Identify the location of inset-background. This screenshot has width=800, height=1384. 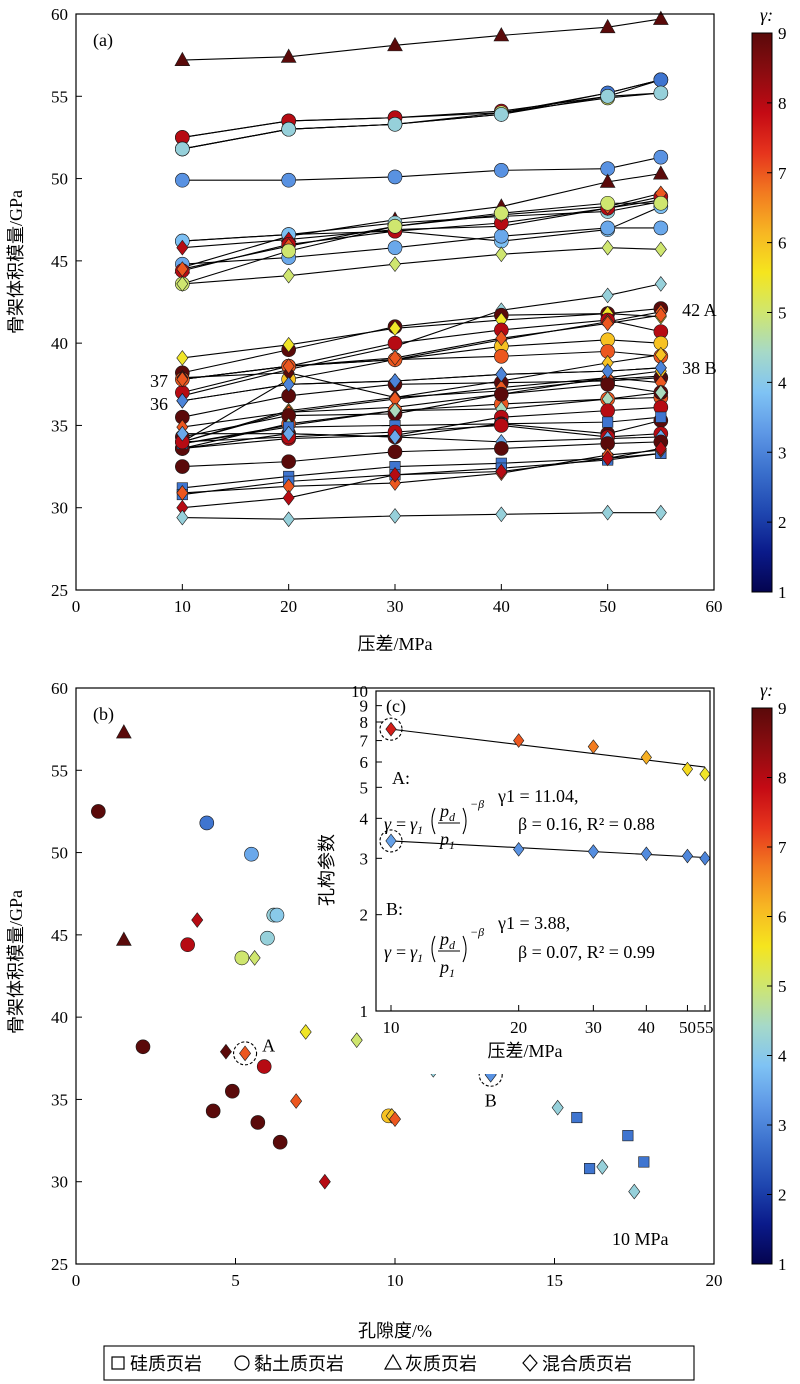
(541, 882).